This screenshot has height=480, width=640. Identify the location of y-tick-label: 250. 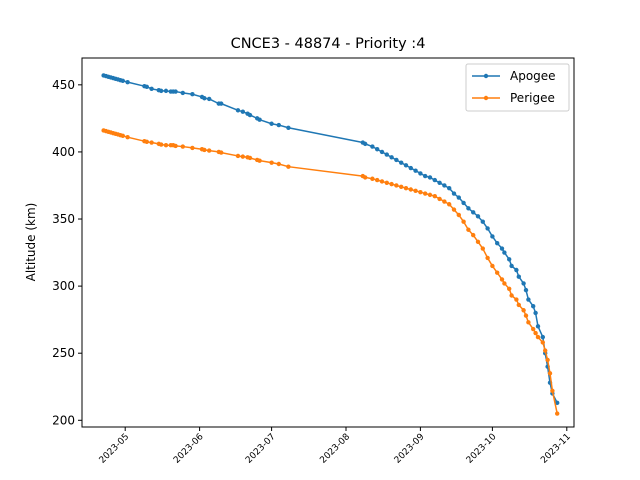
(63, 353).